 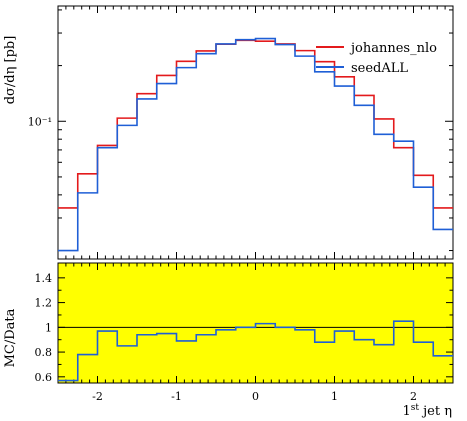 I want to click on y-axis-label-main: dσ/dη [pb], so click(x=10, y=70).